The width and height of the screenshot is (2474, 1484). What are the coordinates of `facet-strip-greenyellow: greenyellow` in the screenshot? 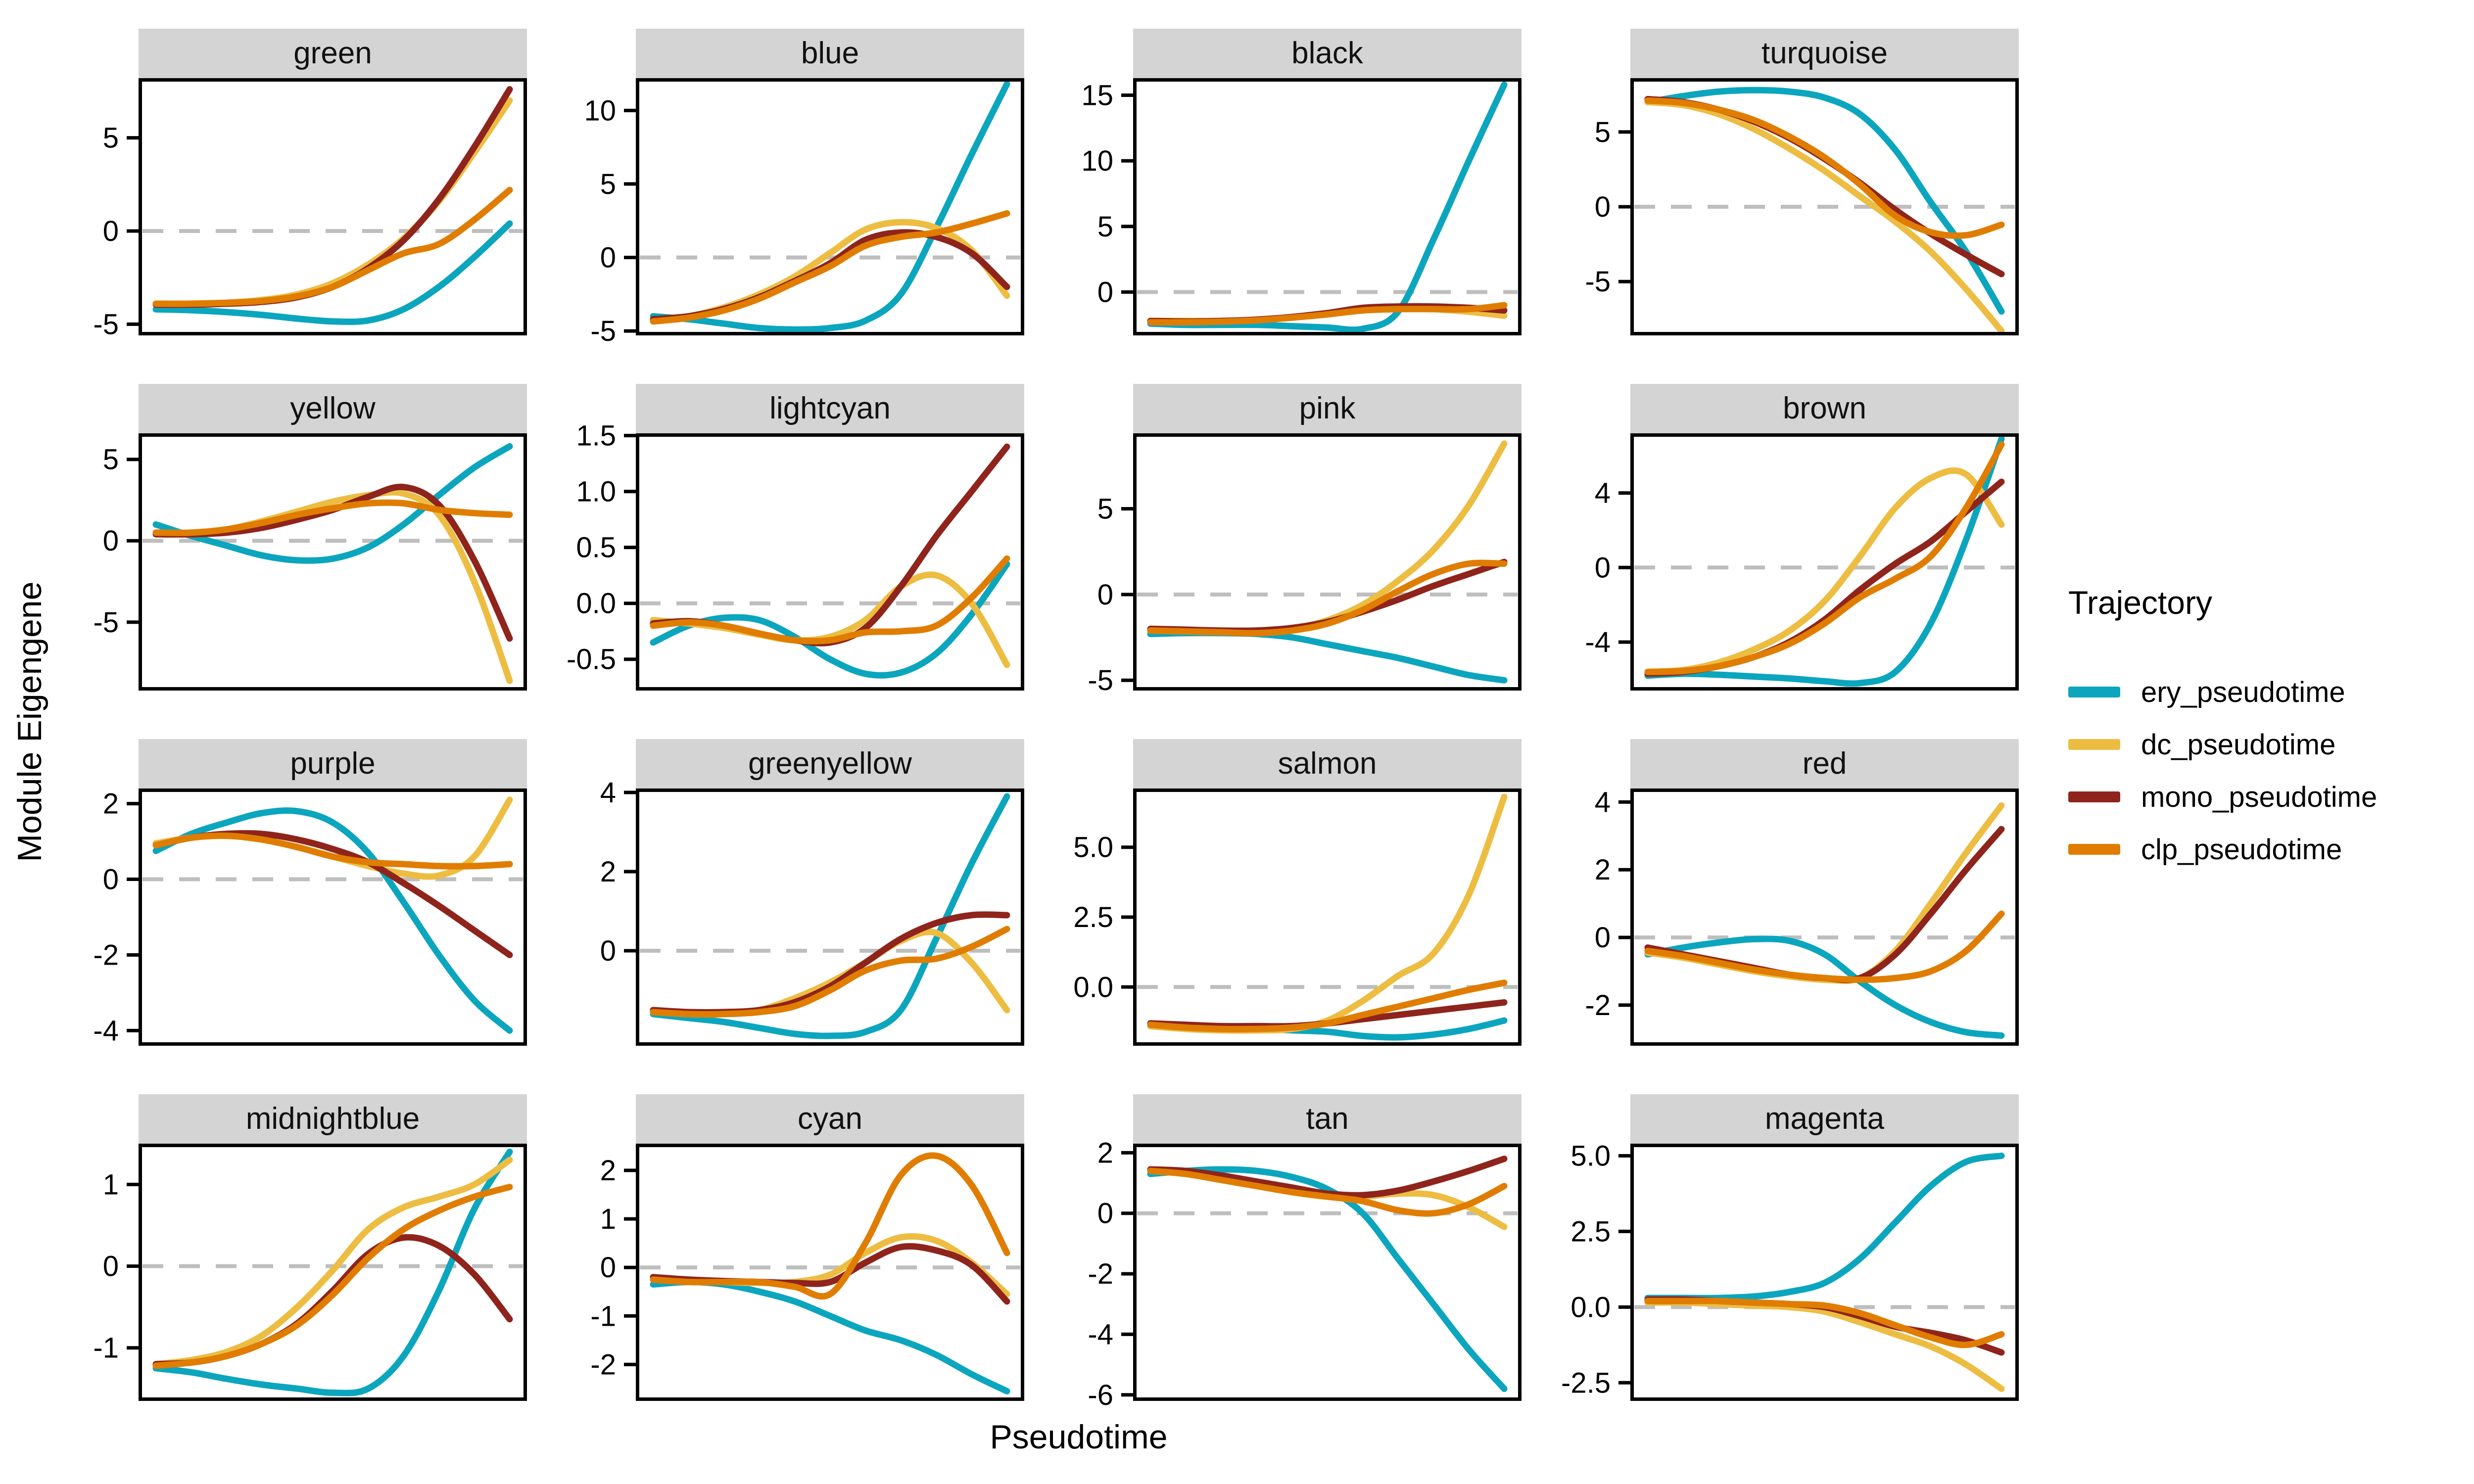 It's located at (830, 763).